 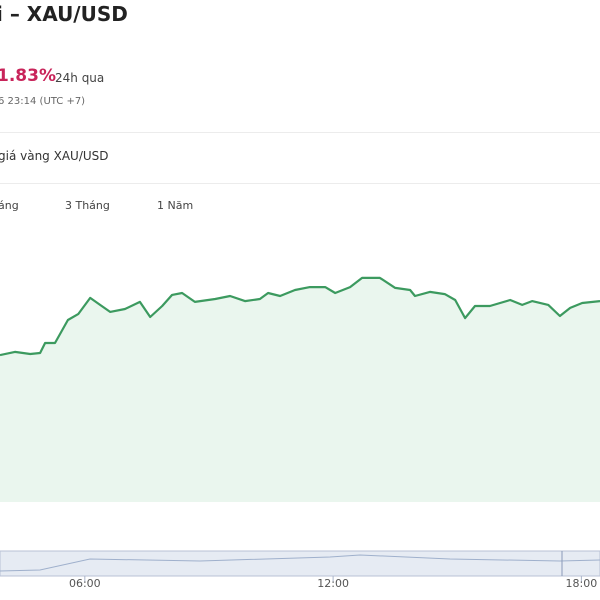 What do you see at coordinates (582, 583) in the screenshot?
I see `x-tick-label: 18:00` at bounding box center [582, 583].